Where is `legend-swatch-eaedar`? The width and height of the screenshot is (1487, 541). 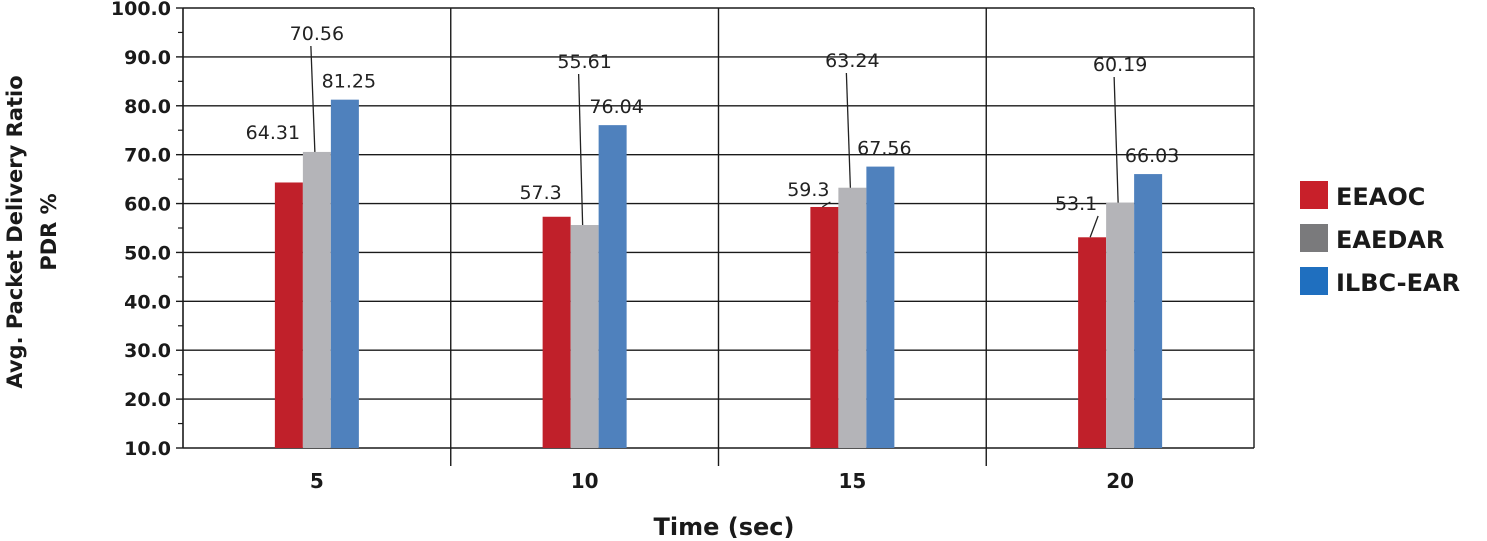
legend-swatch-eaedar is located at coordinates (1314, 238).